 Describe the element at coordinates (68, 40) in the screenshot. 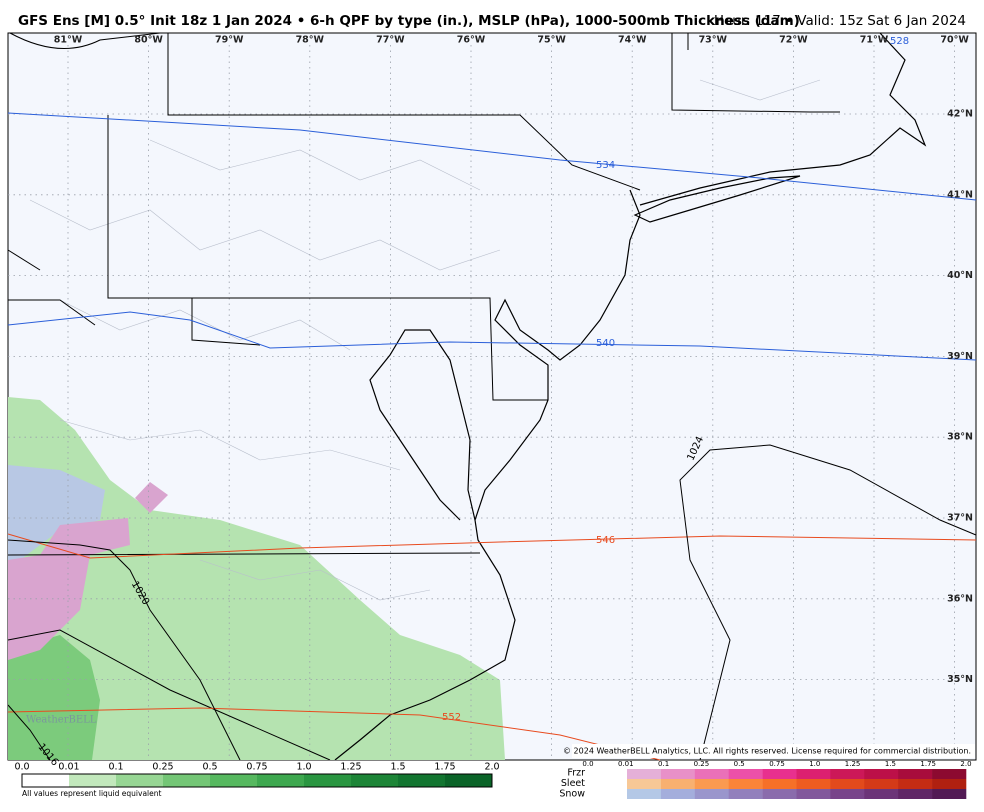

I see `lon-label: 81°W` at that location.